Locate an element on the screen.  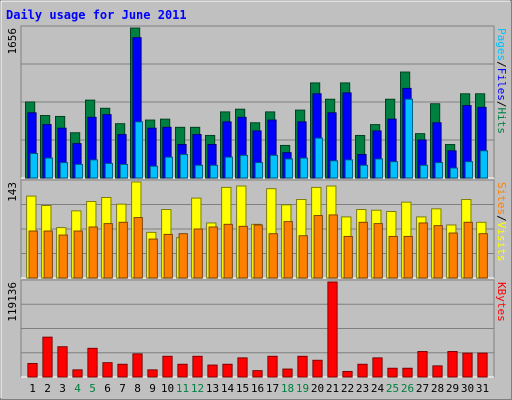
day-label-7: 7 is located at coordinates (122, 388).